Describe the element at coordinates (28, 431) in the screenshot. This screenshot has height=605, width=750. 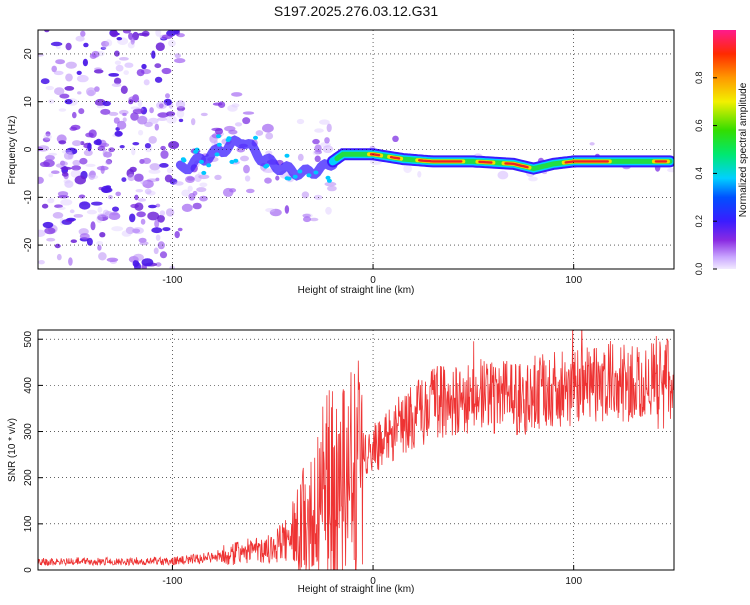
I see `snr-y-tick-label: 300` at that location.